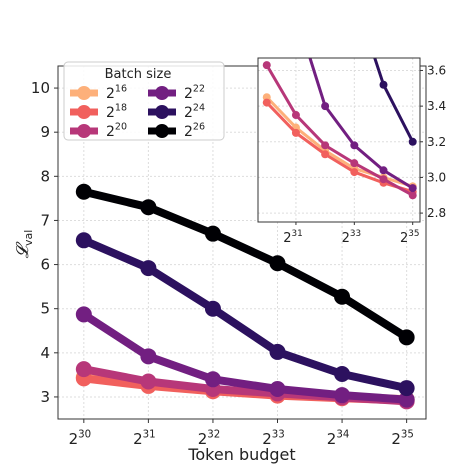 This screenshot has height=472, width=472. I want to click on inset-x-tick-label-2: 235, so click(410, 237).